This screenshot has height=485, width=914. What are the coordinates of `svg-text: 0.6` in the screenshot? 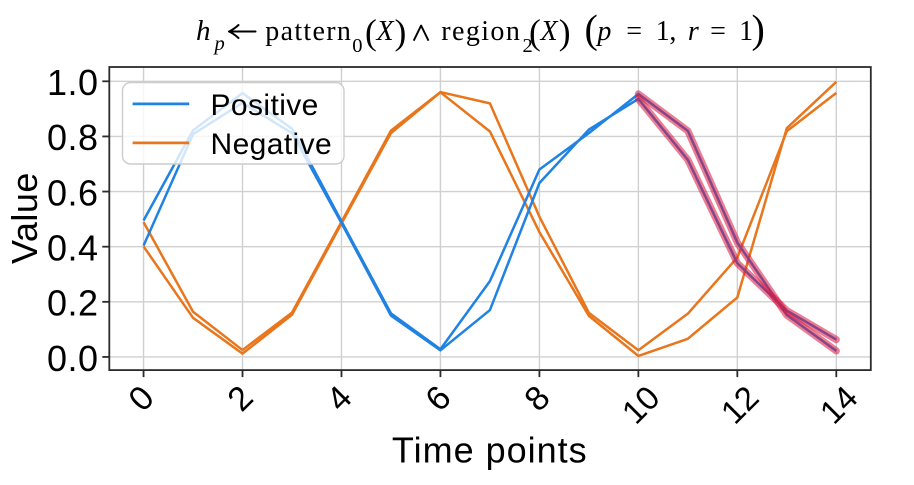 It's located at (73, 192).